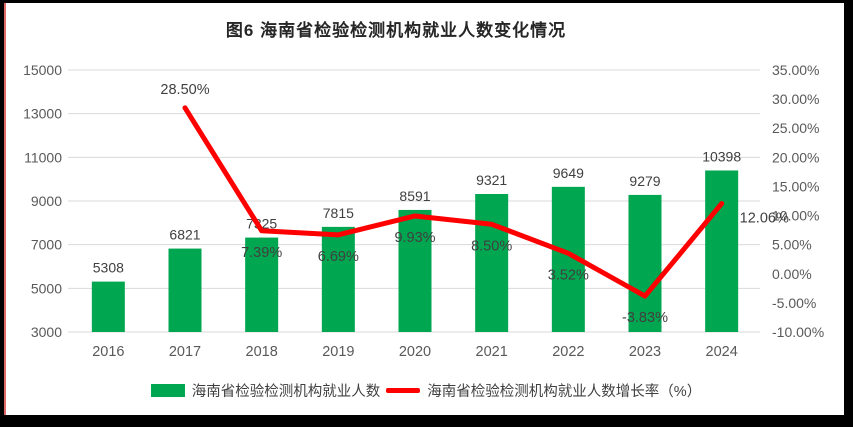 The width and height of the screenshot is (853, 427). I want to click on x-axis-category-label: 2020, so click(415, 352).